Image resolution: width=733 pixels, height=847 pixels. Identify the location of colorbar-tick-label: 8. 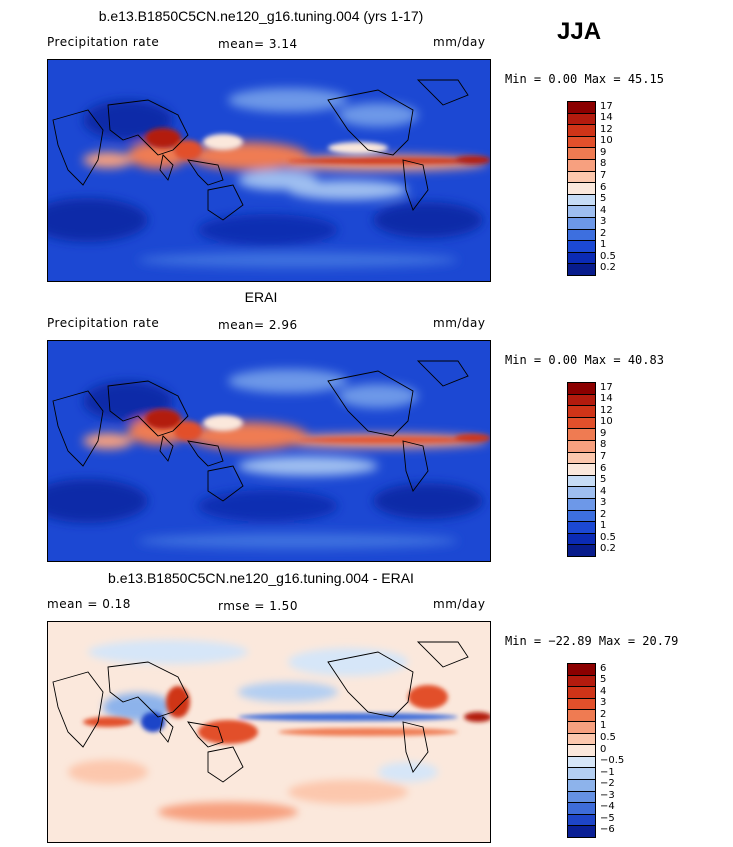
(603, 164).